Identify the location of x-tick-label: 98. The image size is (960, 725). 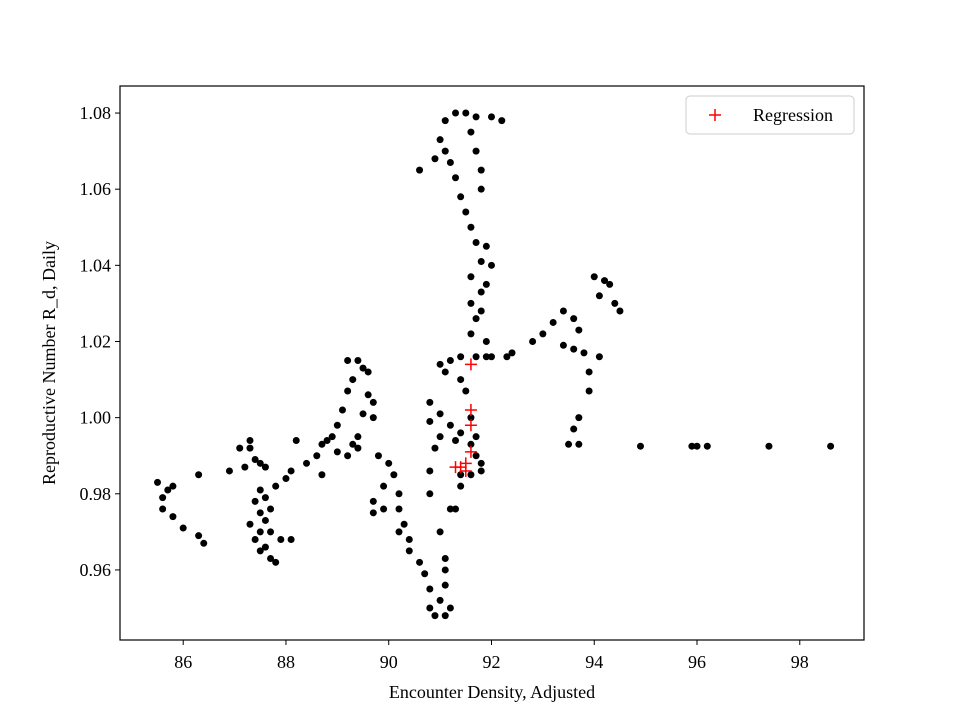
(800, 662).